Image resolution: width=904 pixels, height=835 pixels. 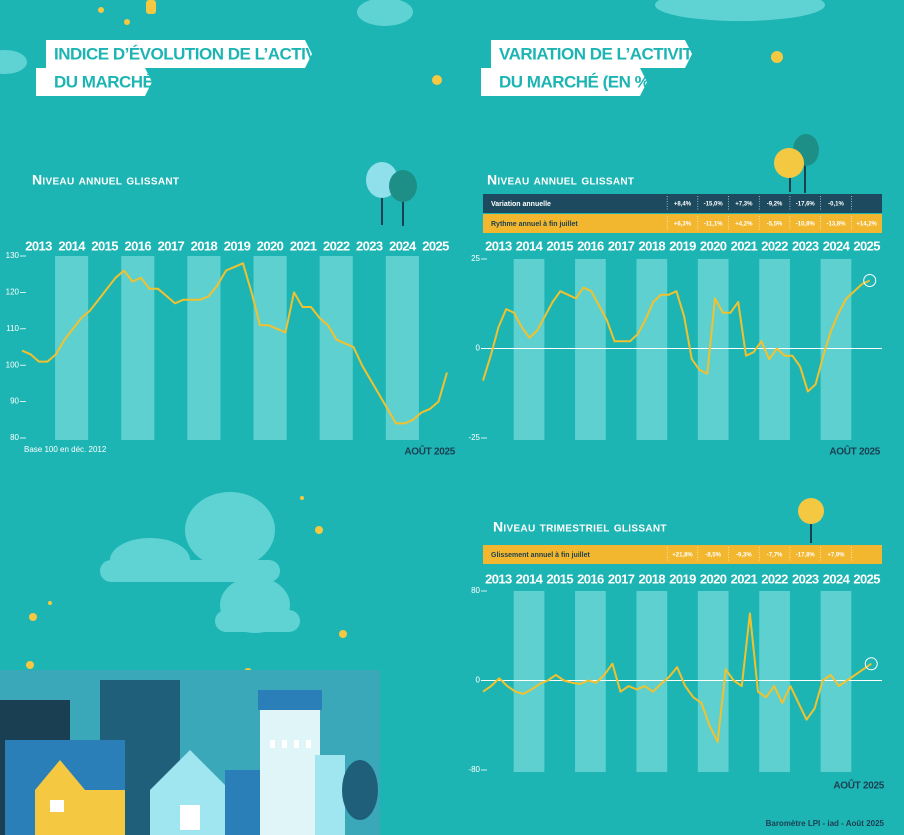 What do you see at coordinates (197, 53) in the screenshot?
I see `heading-line: INDICE D’ÉVOLUTION DE L’ACTIVITÉ` at bounding box center [197, 53].